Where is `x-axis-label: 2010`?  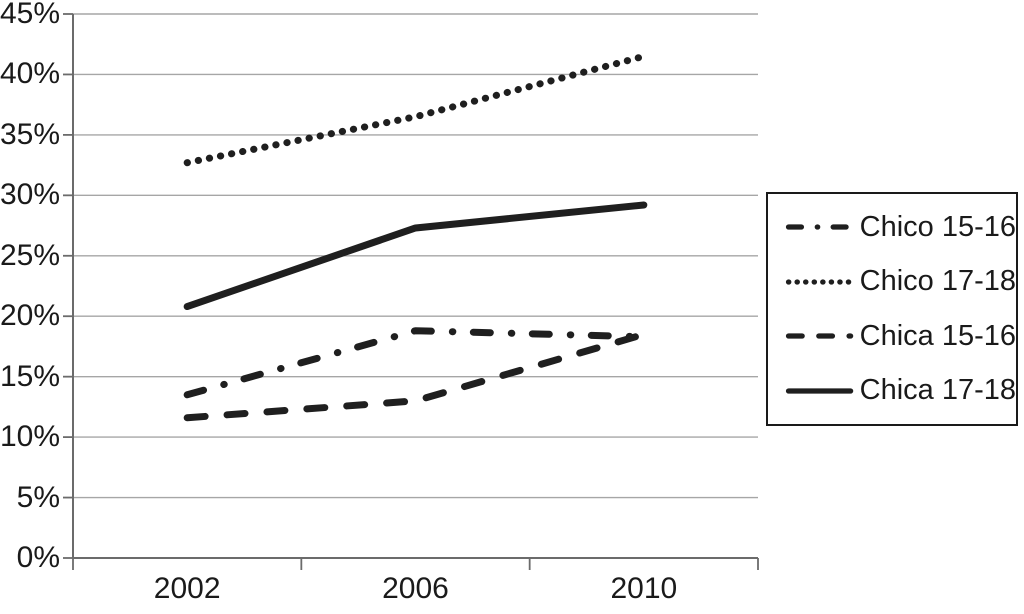 x-axis-label: 2010 is located at coordinates (644, 588).